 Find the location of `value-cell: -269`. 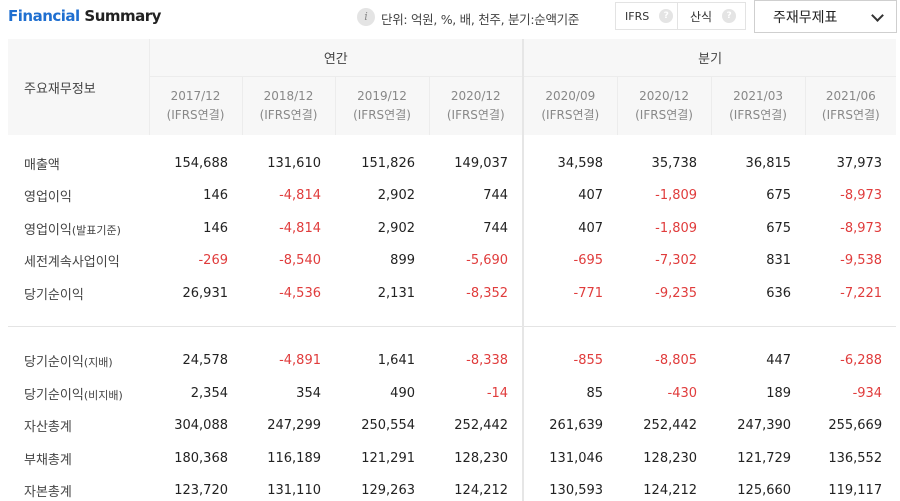

value-cell: -269 is located at coordinates (213, 261).